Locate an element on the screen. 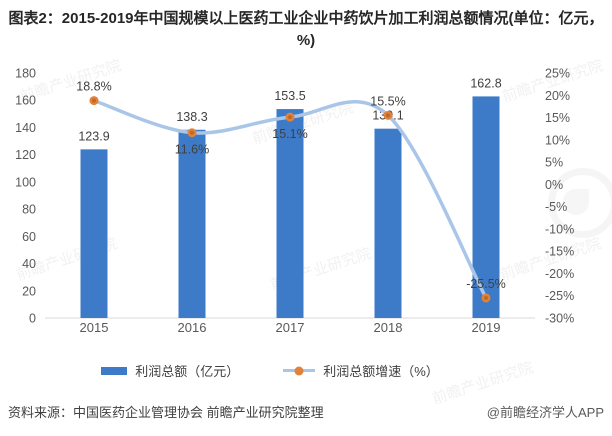 The height and width of the screenshot is (436, 612). x-axis-label: 2018 is located at coordinates (388, 327).